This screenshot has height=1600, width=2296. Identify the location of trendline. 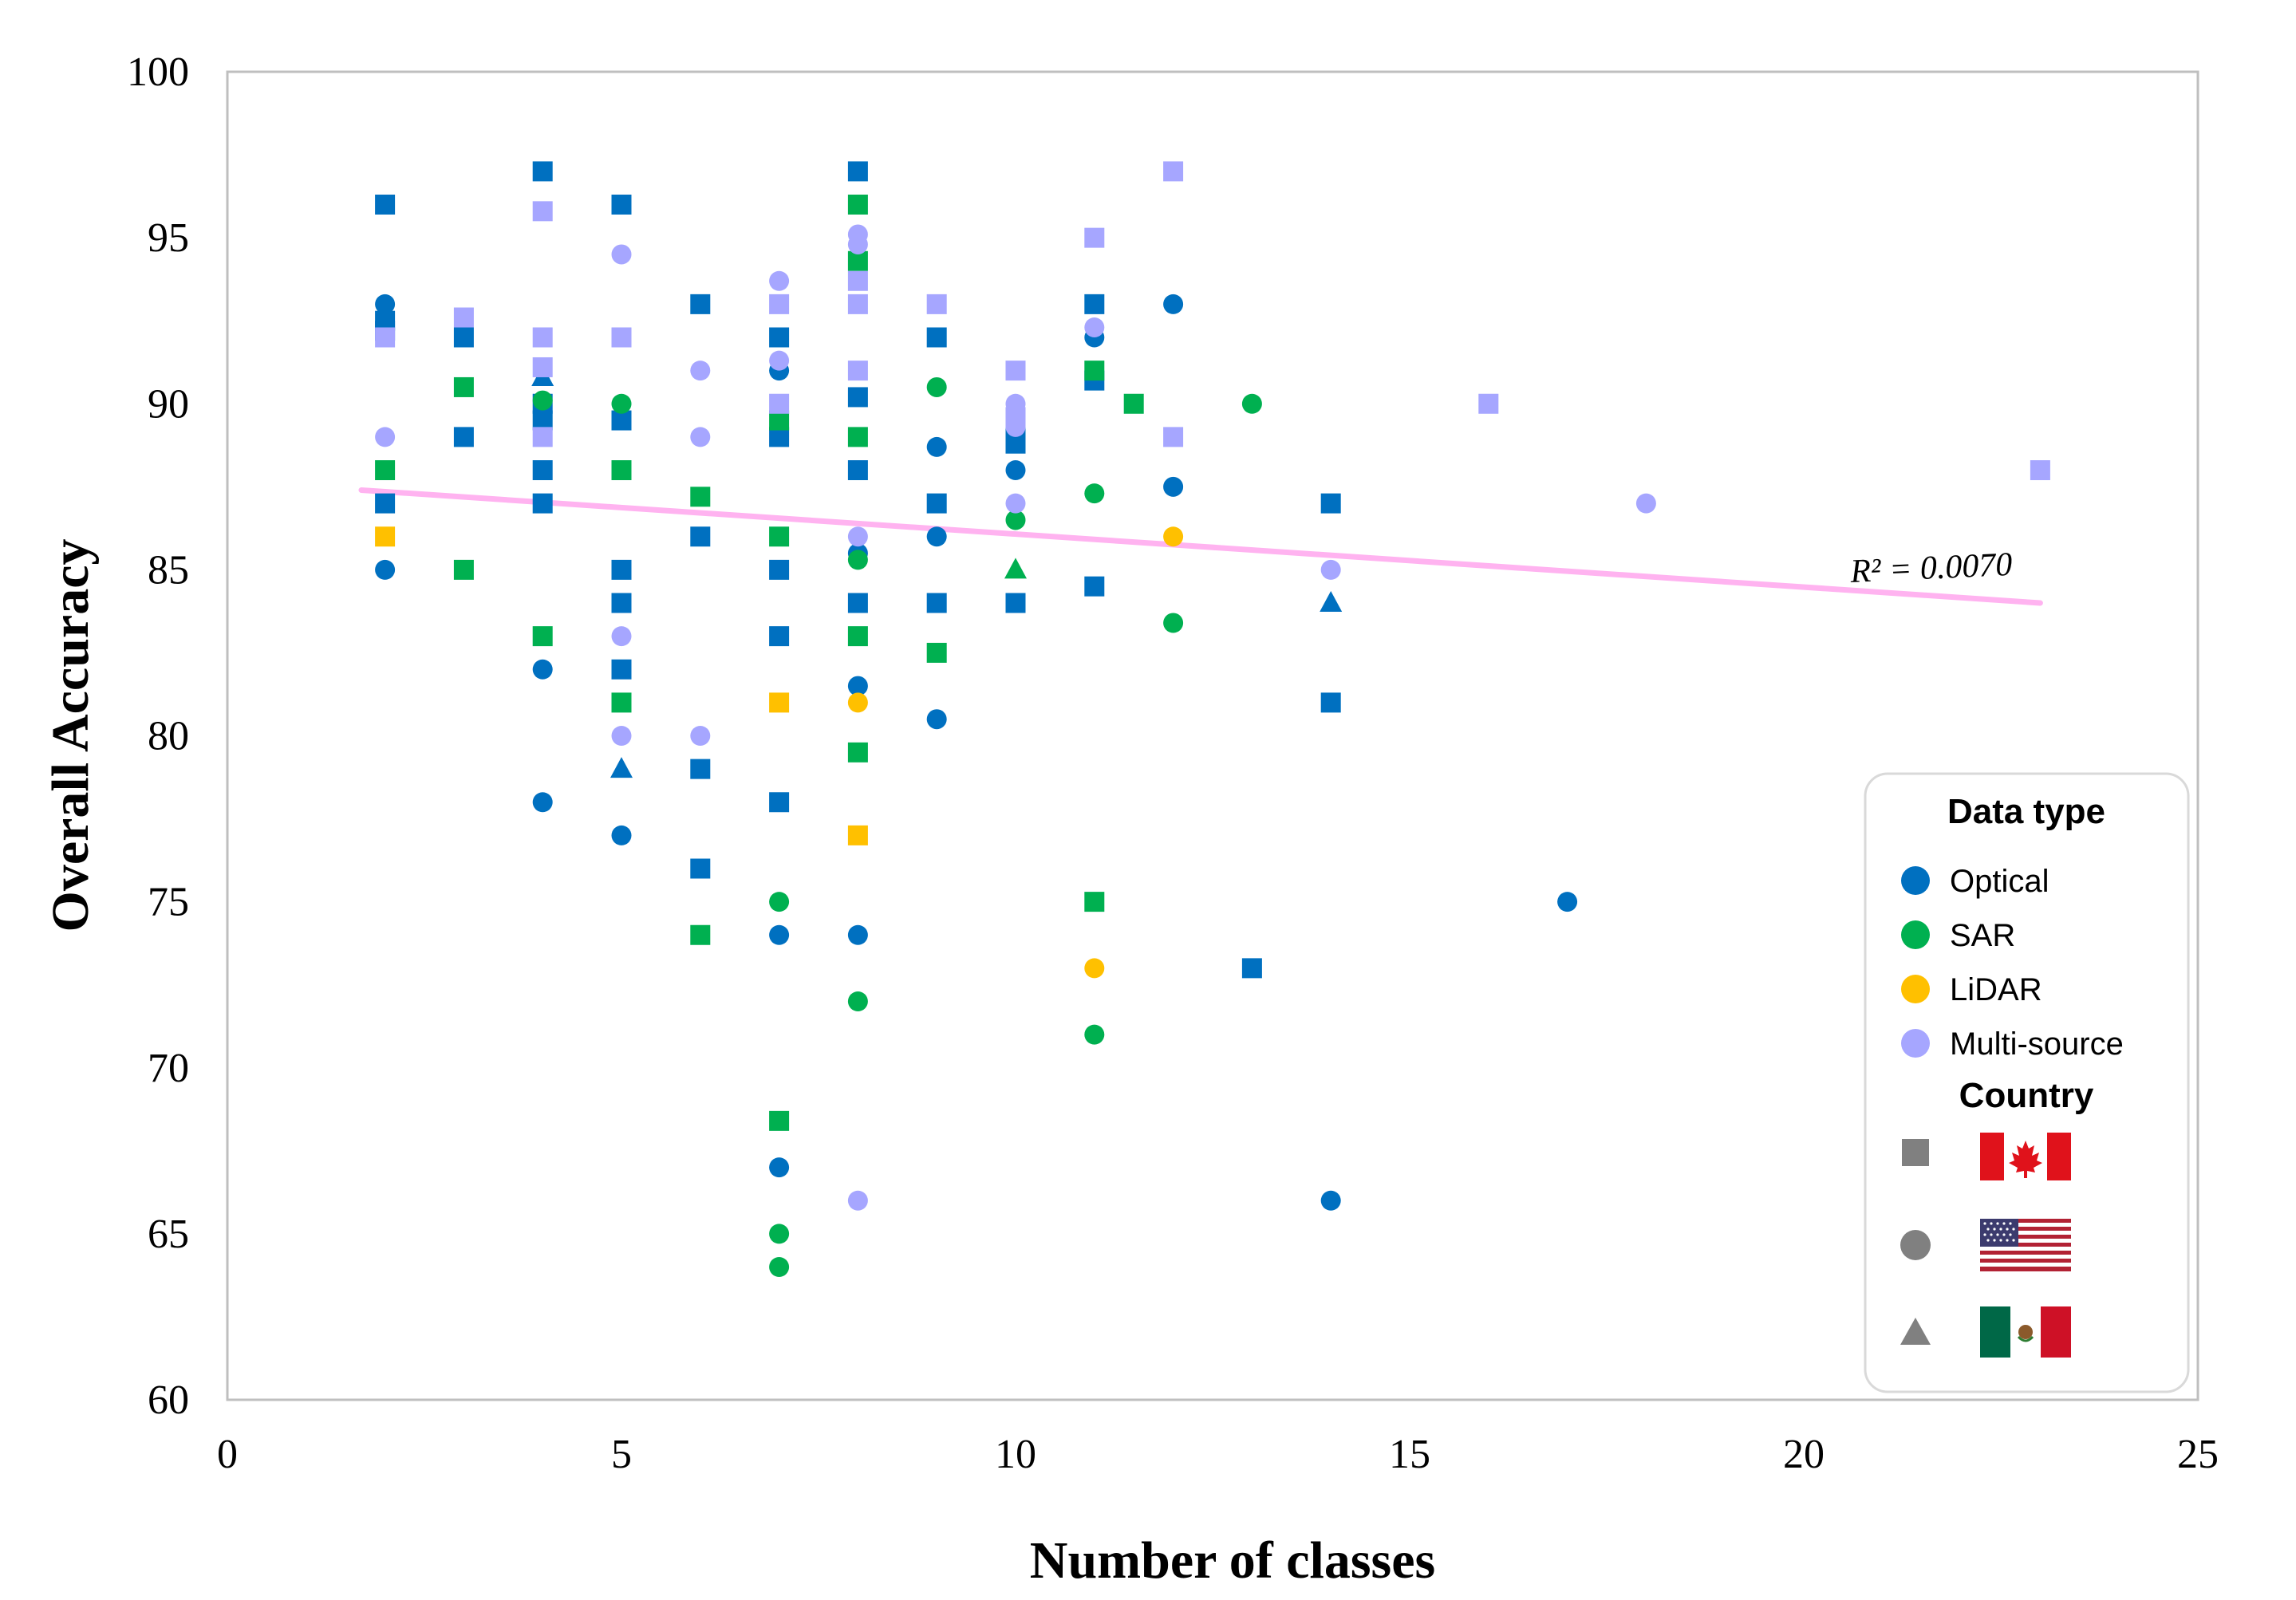
(1200, 546).